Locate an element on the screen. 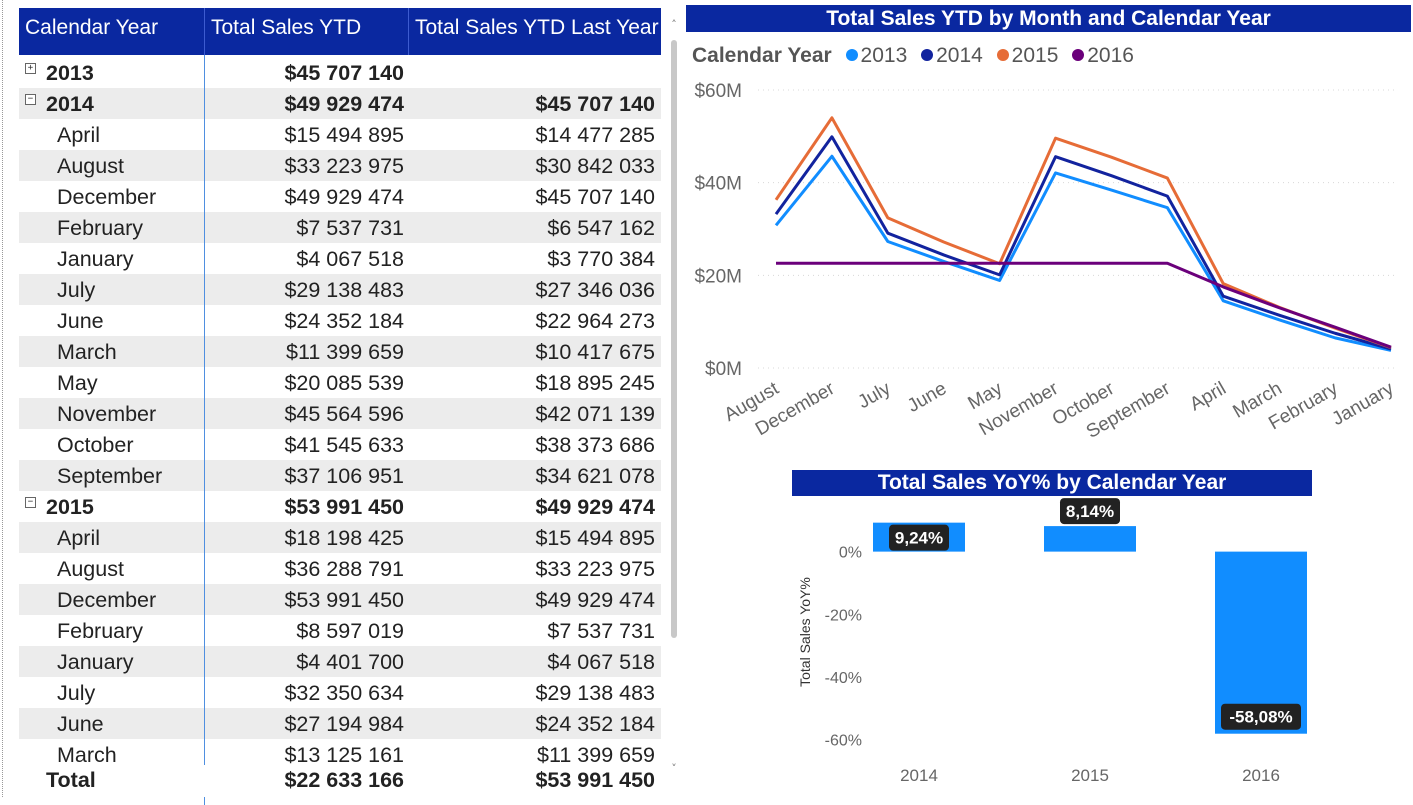  yoy-bar-2016 is located at coordinates (1261, 642).